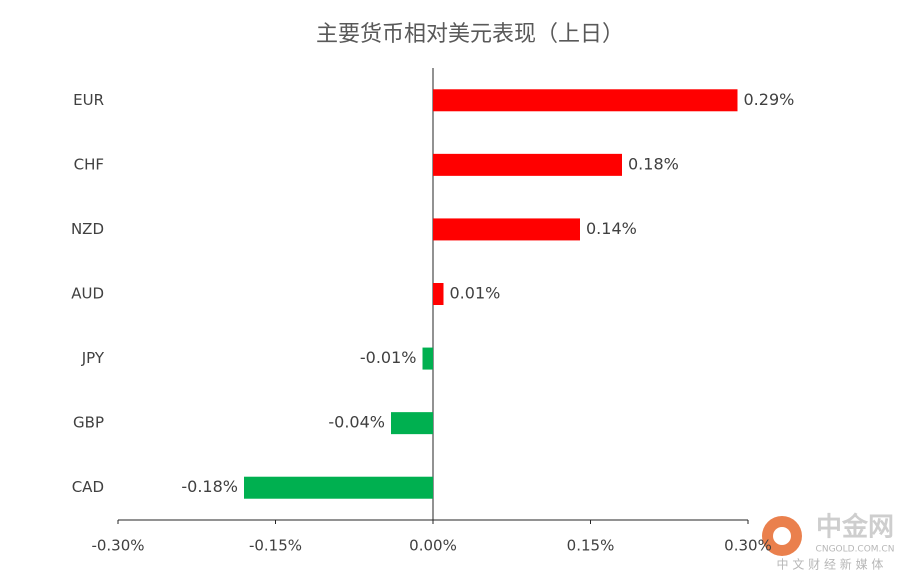 Image resolution: width=916 pixels, height=583 pixels. Describe the element at coordinates (475, 293) in the screenshot. I see `value-label: 0.01%` at that location.